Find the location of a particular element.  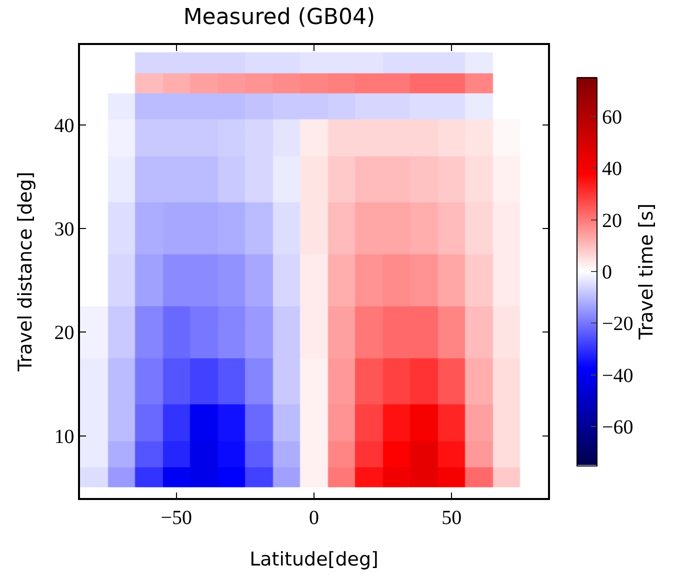

color-bar-label: 0 is located at coordinates (607, 273).